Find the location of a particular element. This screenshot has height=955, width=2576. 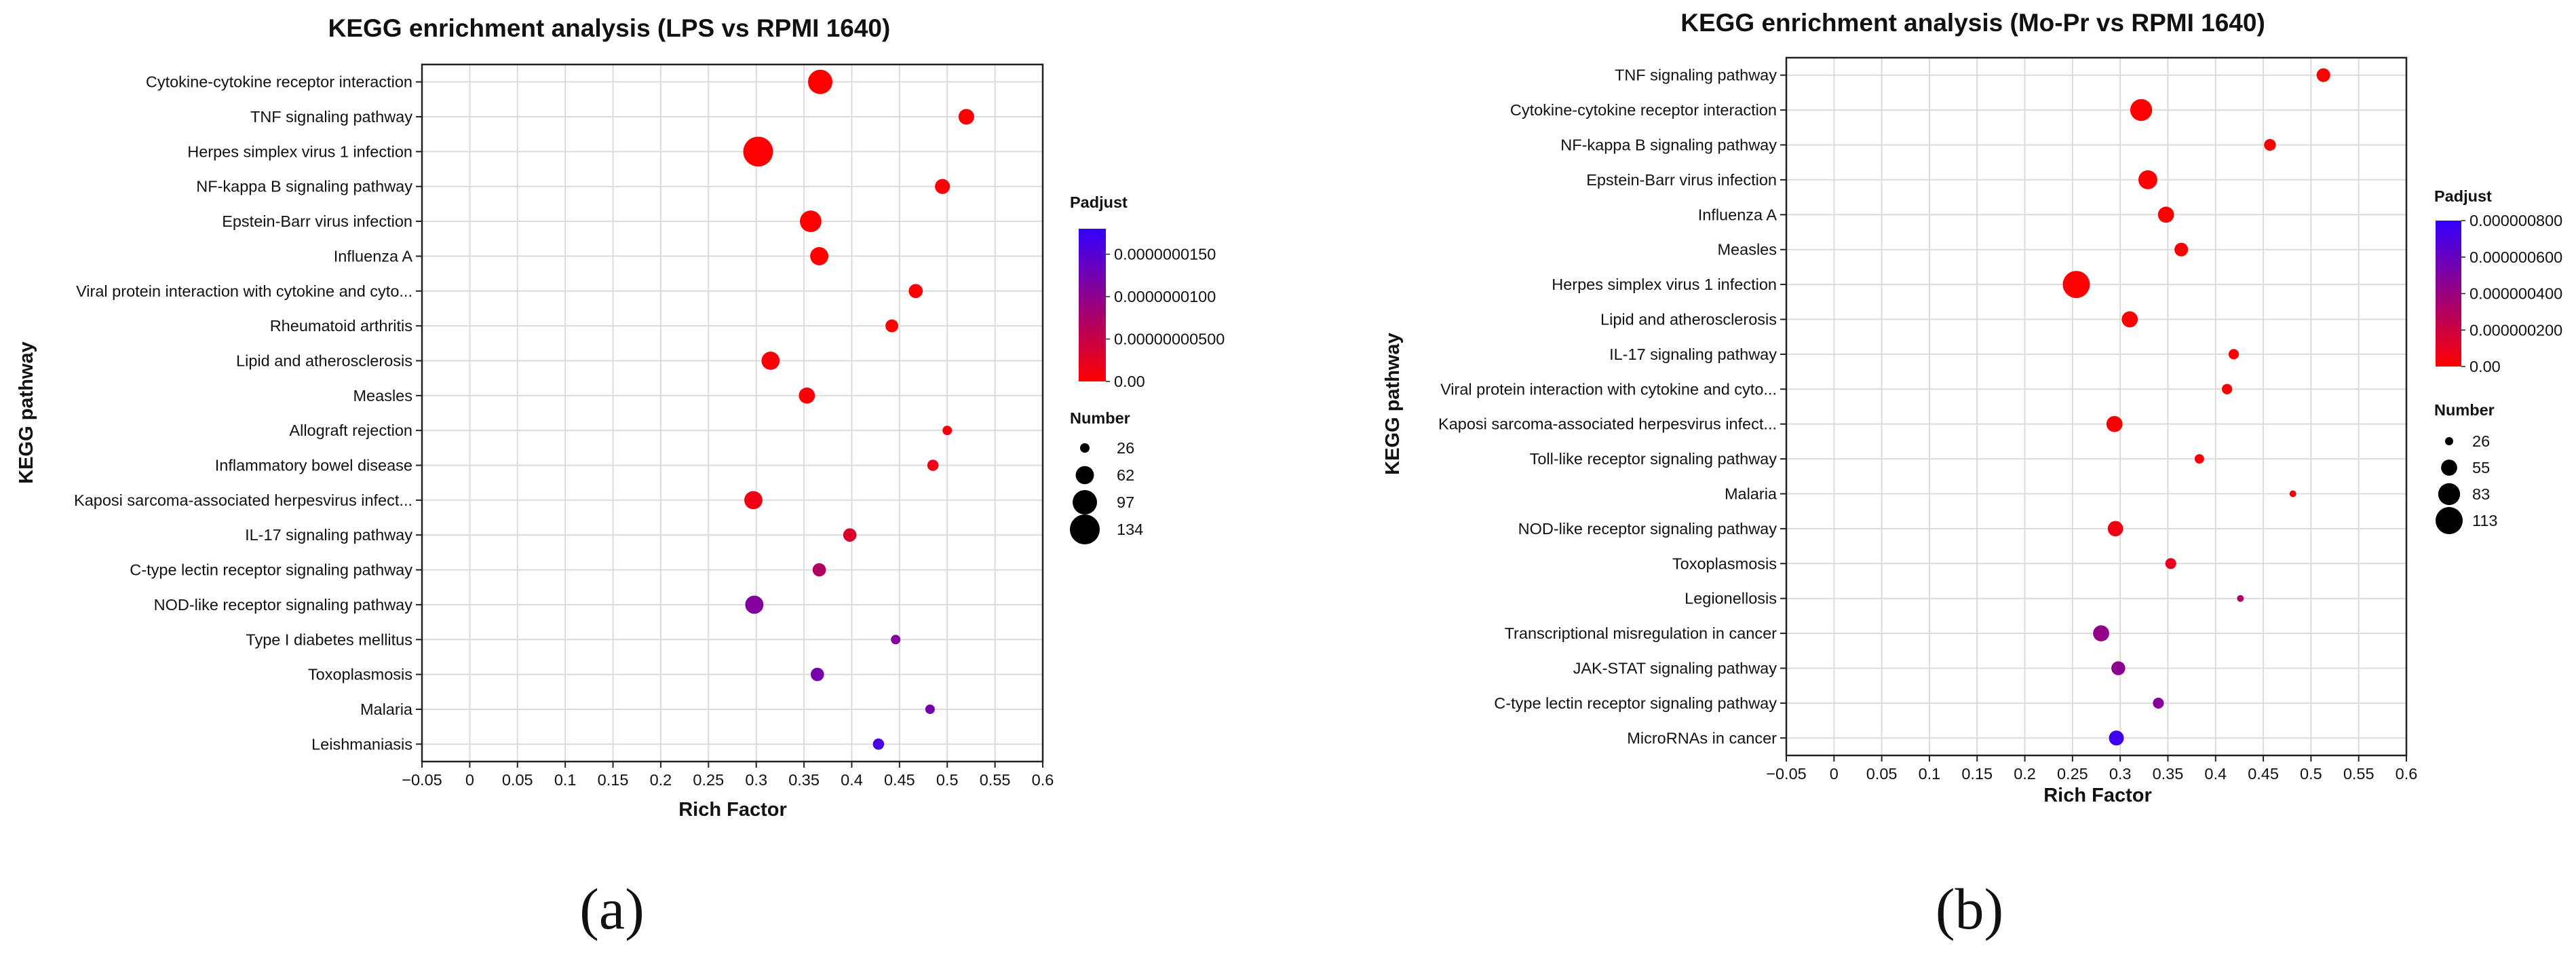

y-category-label: Toxoplasmosis is located at coordinates (1724, 563).